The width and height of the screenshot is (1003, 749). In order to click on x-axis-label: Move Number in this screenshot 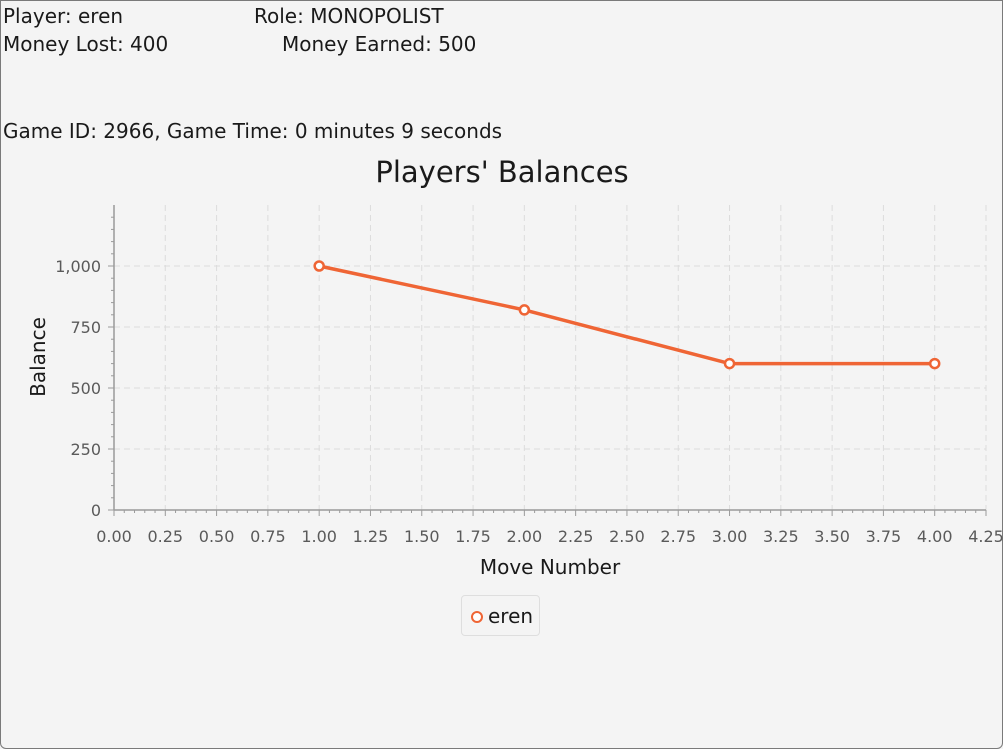, I will do `click(550, 567)`.